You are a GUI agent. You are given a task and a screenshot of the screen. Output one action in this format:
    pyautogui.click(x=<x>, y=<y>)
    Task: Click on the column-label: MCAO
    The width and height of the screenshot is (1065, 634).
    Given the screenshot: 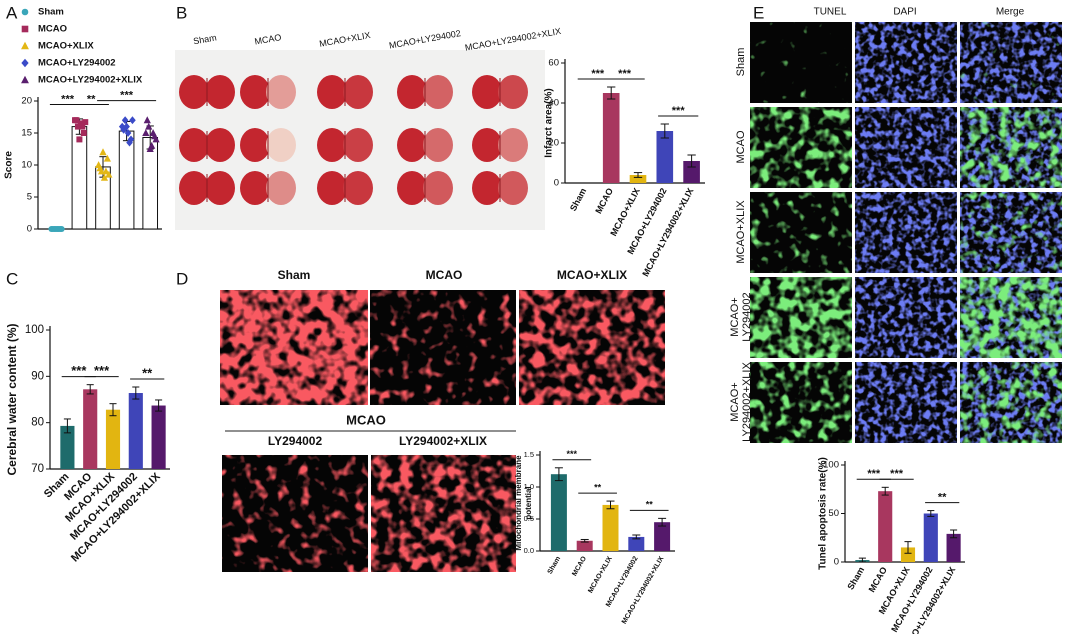 What is the action you would take?
    pyautogui.click(x=268, y=39)
    